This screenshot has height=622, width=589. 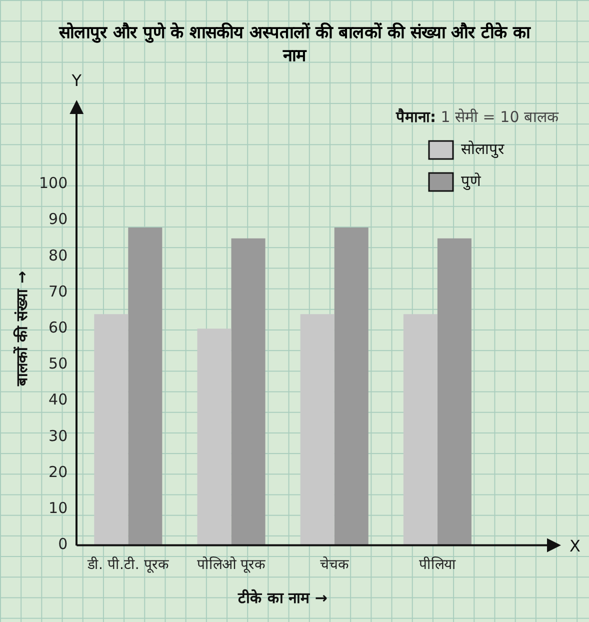 I want to click on x-axis-title: टीके का नाम →, so click(x=282, y=597).